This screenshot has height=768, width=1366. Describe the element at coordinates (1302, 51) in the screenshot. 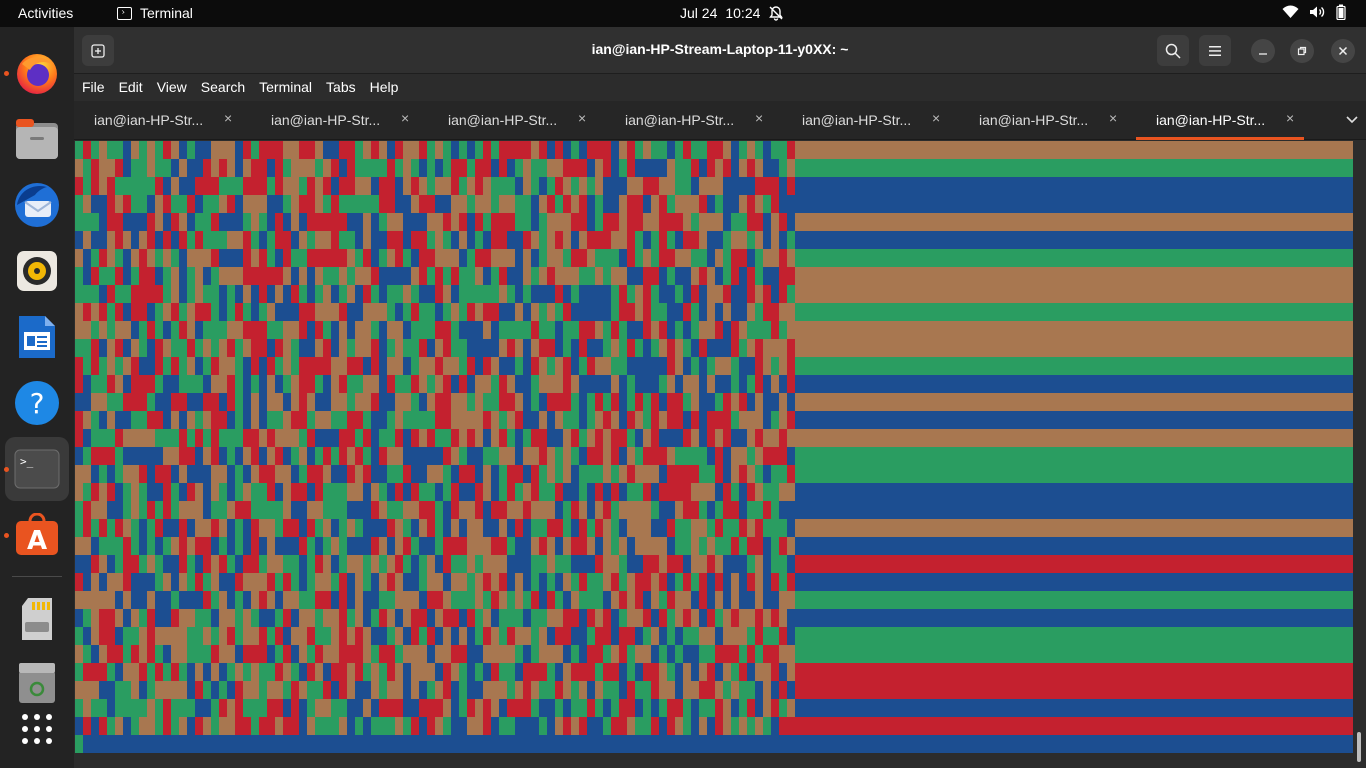

I see `maximize-button` at that location.